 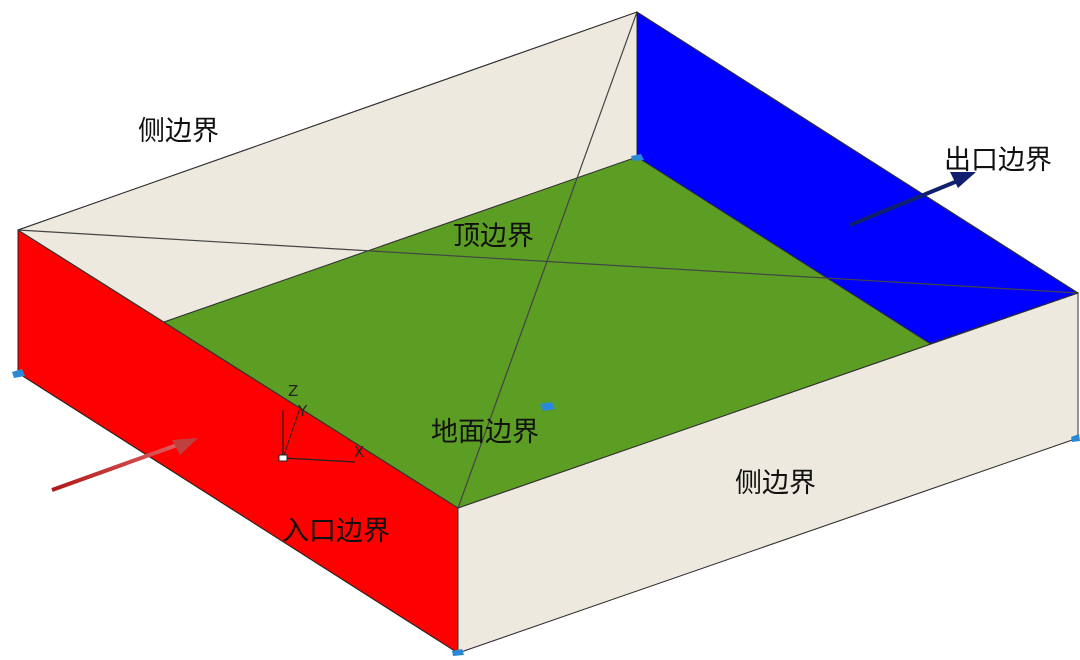 What do you see at coordinates (485, 432) in the screenshot?
I see `label-ground-boundary: 地面边界` at bounding box center [485, 432].